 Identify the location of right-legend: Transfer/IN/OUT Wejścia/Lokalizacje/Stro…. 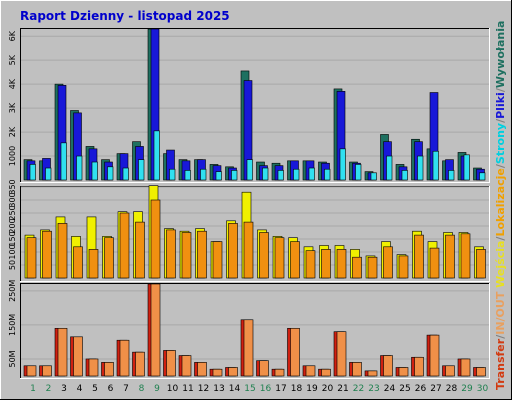
(500, 205).